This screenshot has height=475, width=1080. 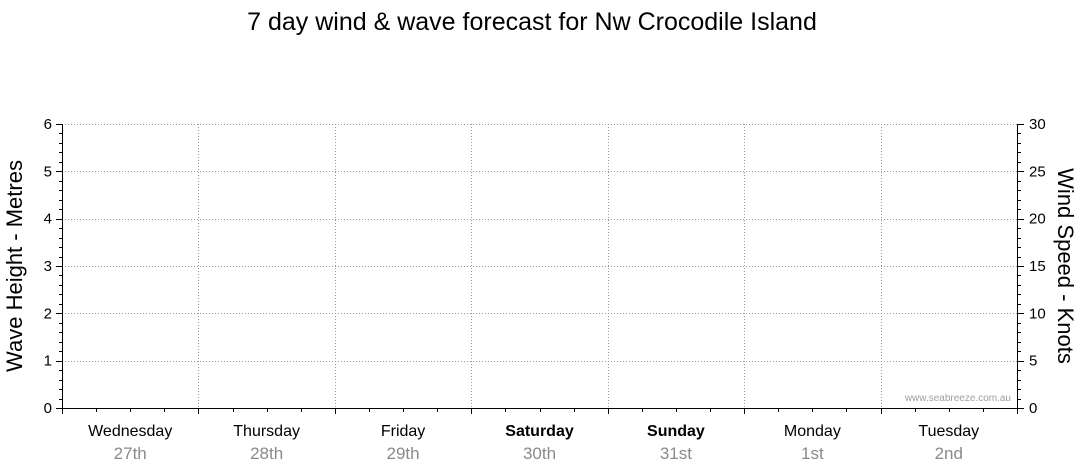 I want to click on left-tick-label: 3, so click(x=48, y=266).